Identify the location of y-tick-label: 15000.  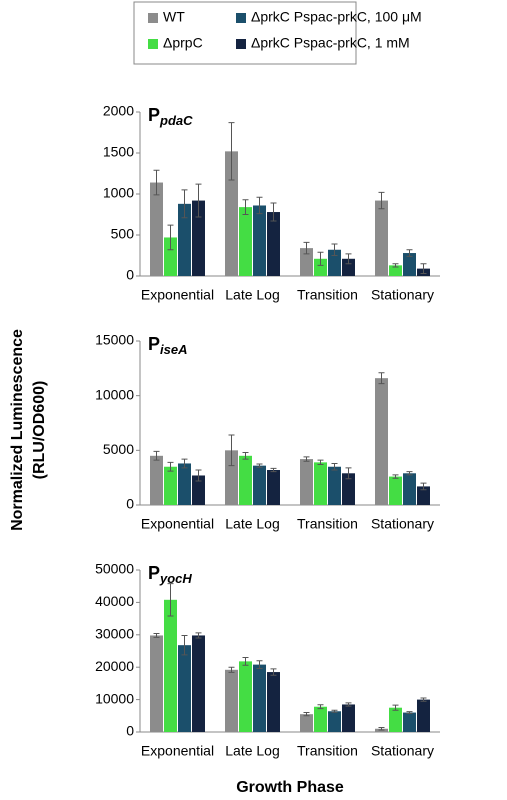
(114, 340).